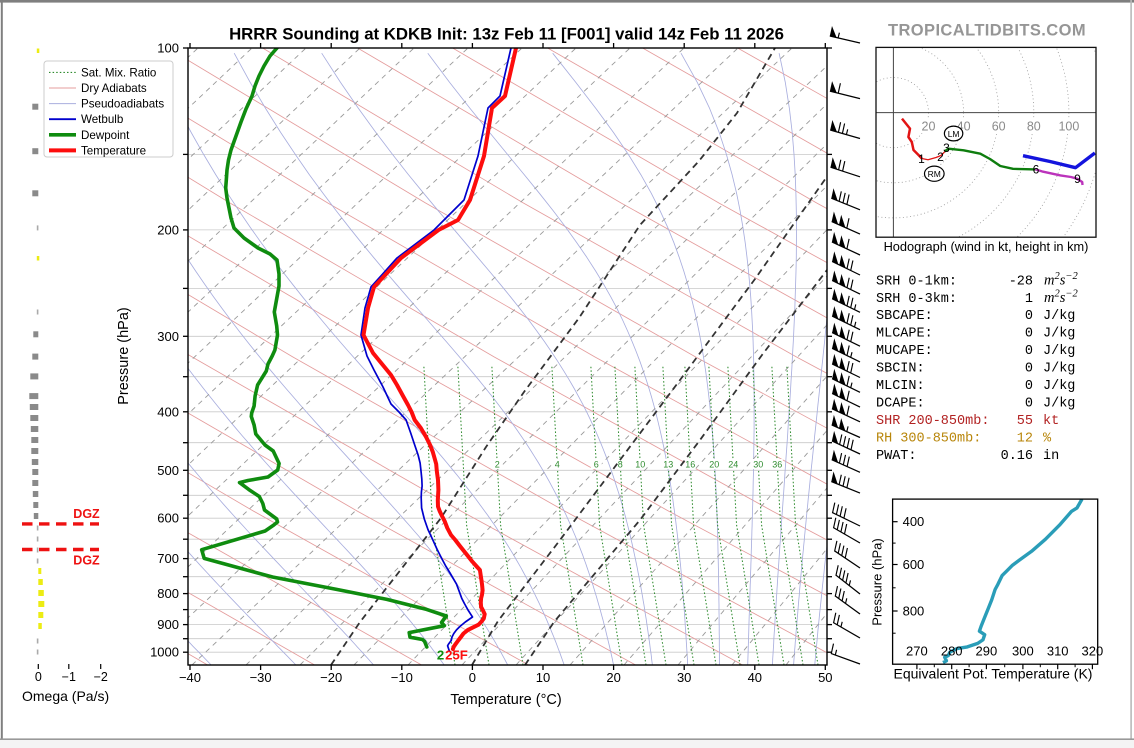 The width and height of the screenshot is (1134, 748). I want to click on svg-text: 50, so click(825, 677).